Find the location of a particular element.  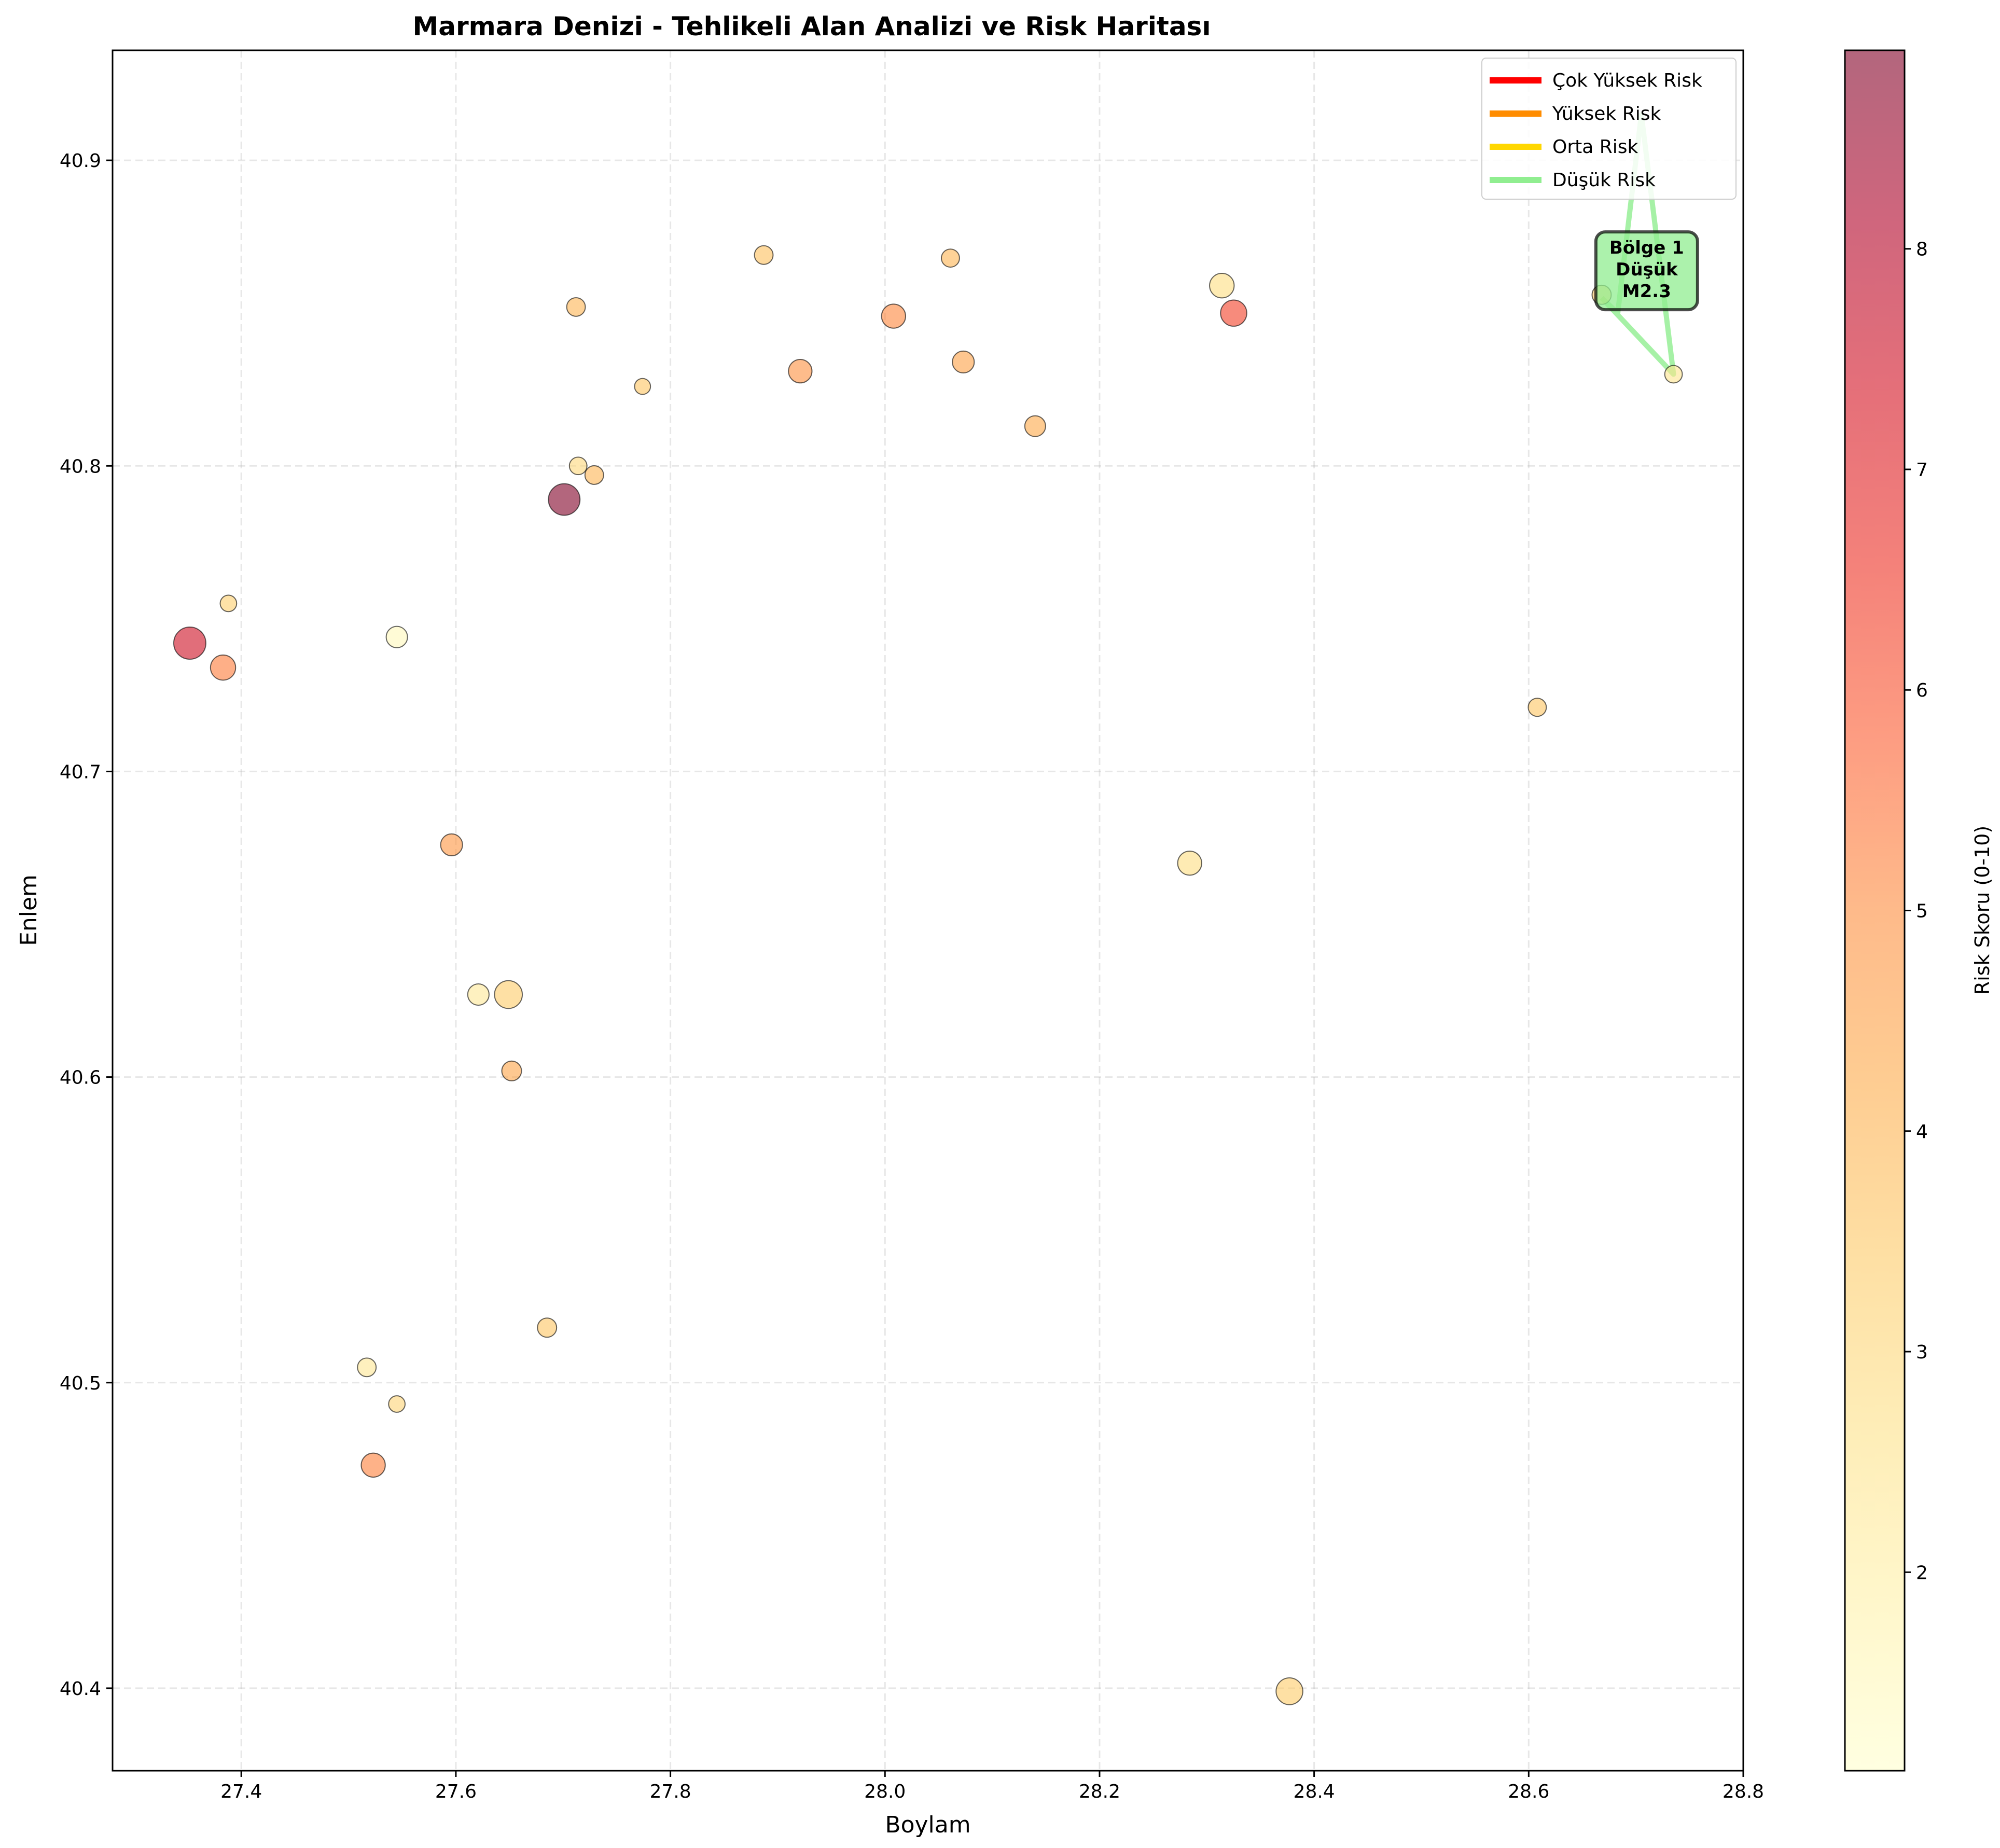

y-tick-label: 40.4 is located at coordinates (81, 1689).